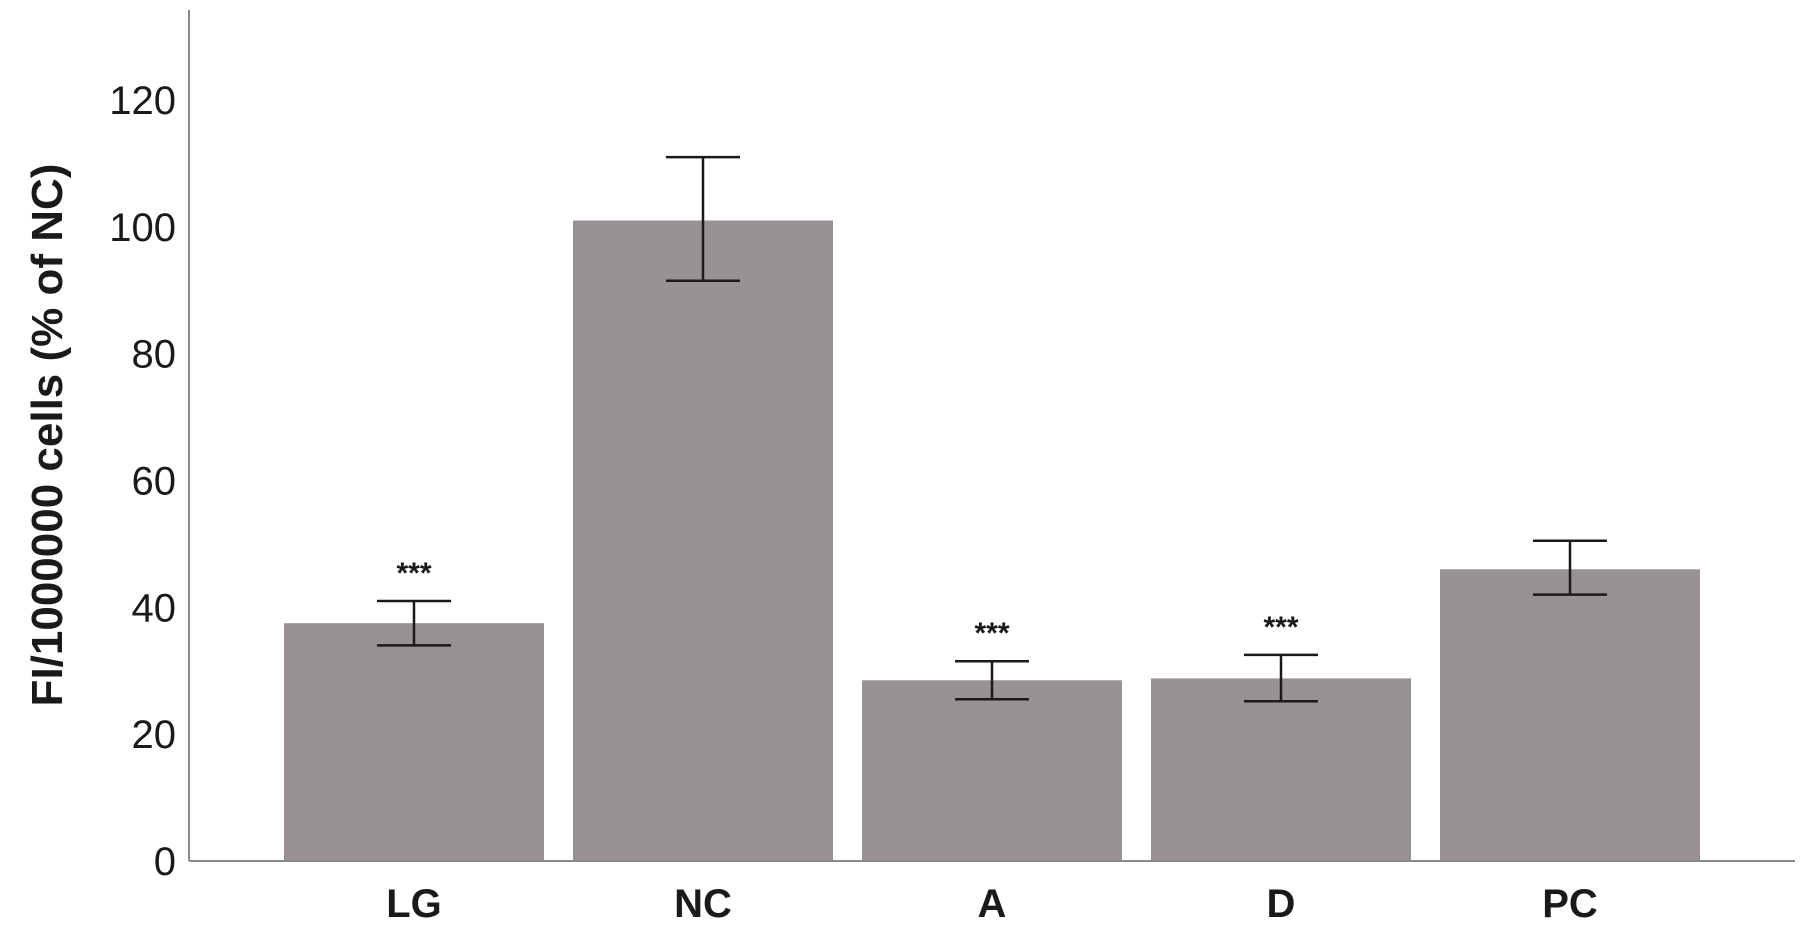  Describe the element at coordinates (703, 540) in the screenshot. I see `bar-nc` at that location.